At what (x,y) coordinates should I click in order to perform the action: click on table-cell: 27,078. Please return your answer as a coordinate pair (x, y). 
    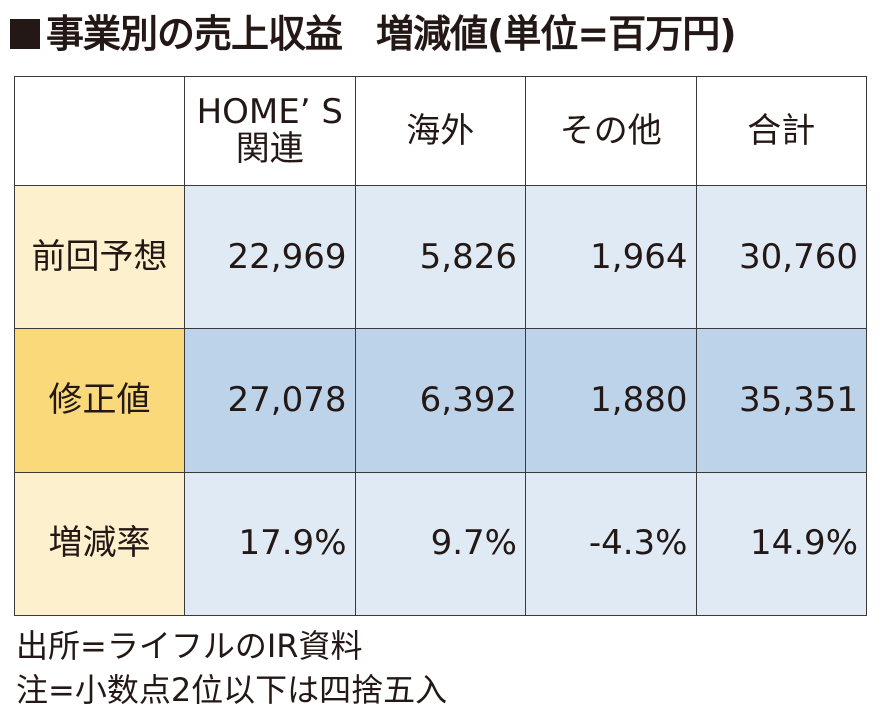
    Looking at the image, I should click on (270, 400).